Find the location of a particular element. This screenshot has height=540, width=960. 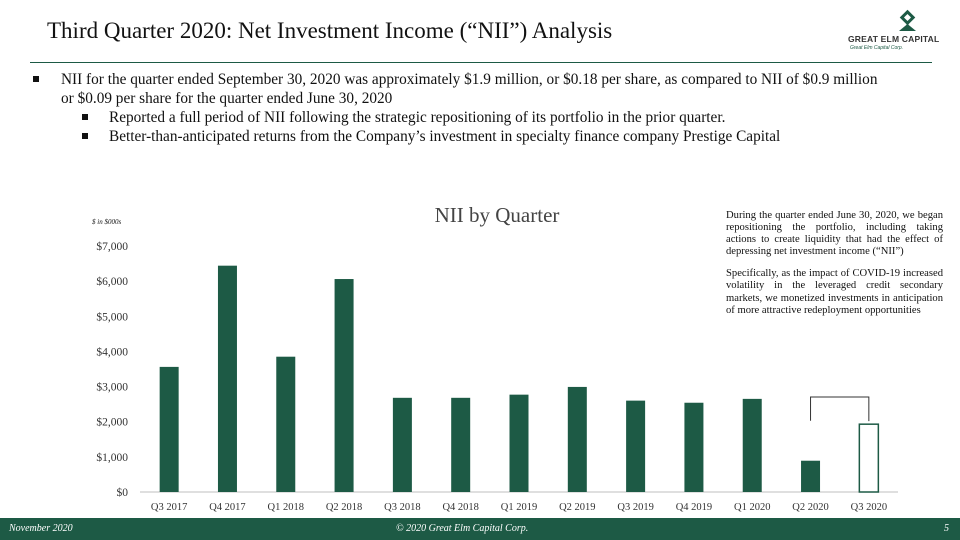

y-tick-label: $0 is located at coordinates (123, 492).